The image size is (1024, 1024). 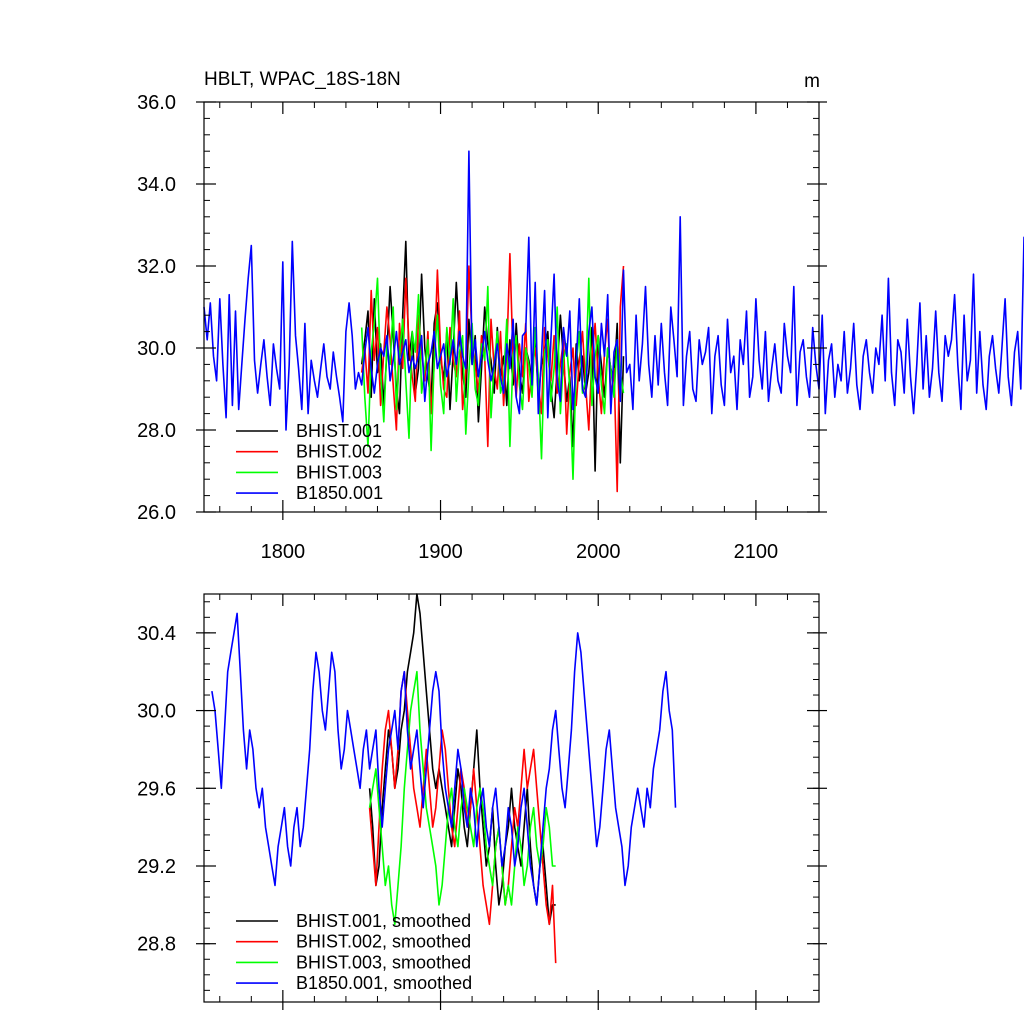 What do you see at coordinates (156, 634) in the screenshot?
I see `y-tick-label: 30.4` at bounding box center [156, 634].